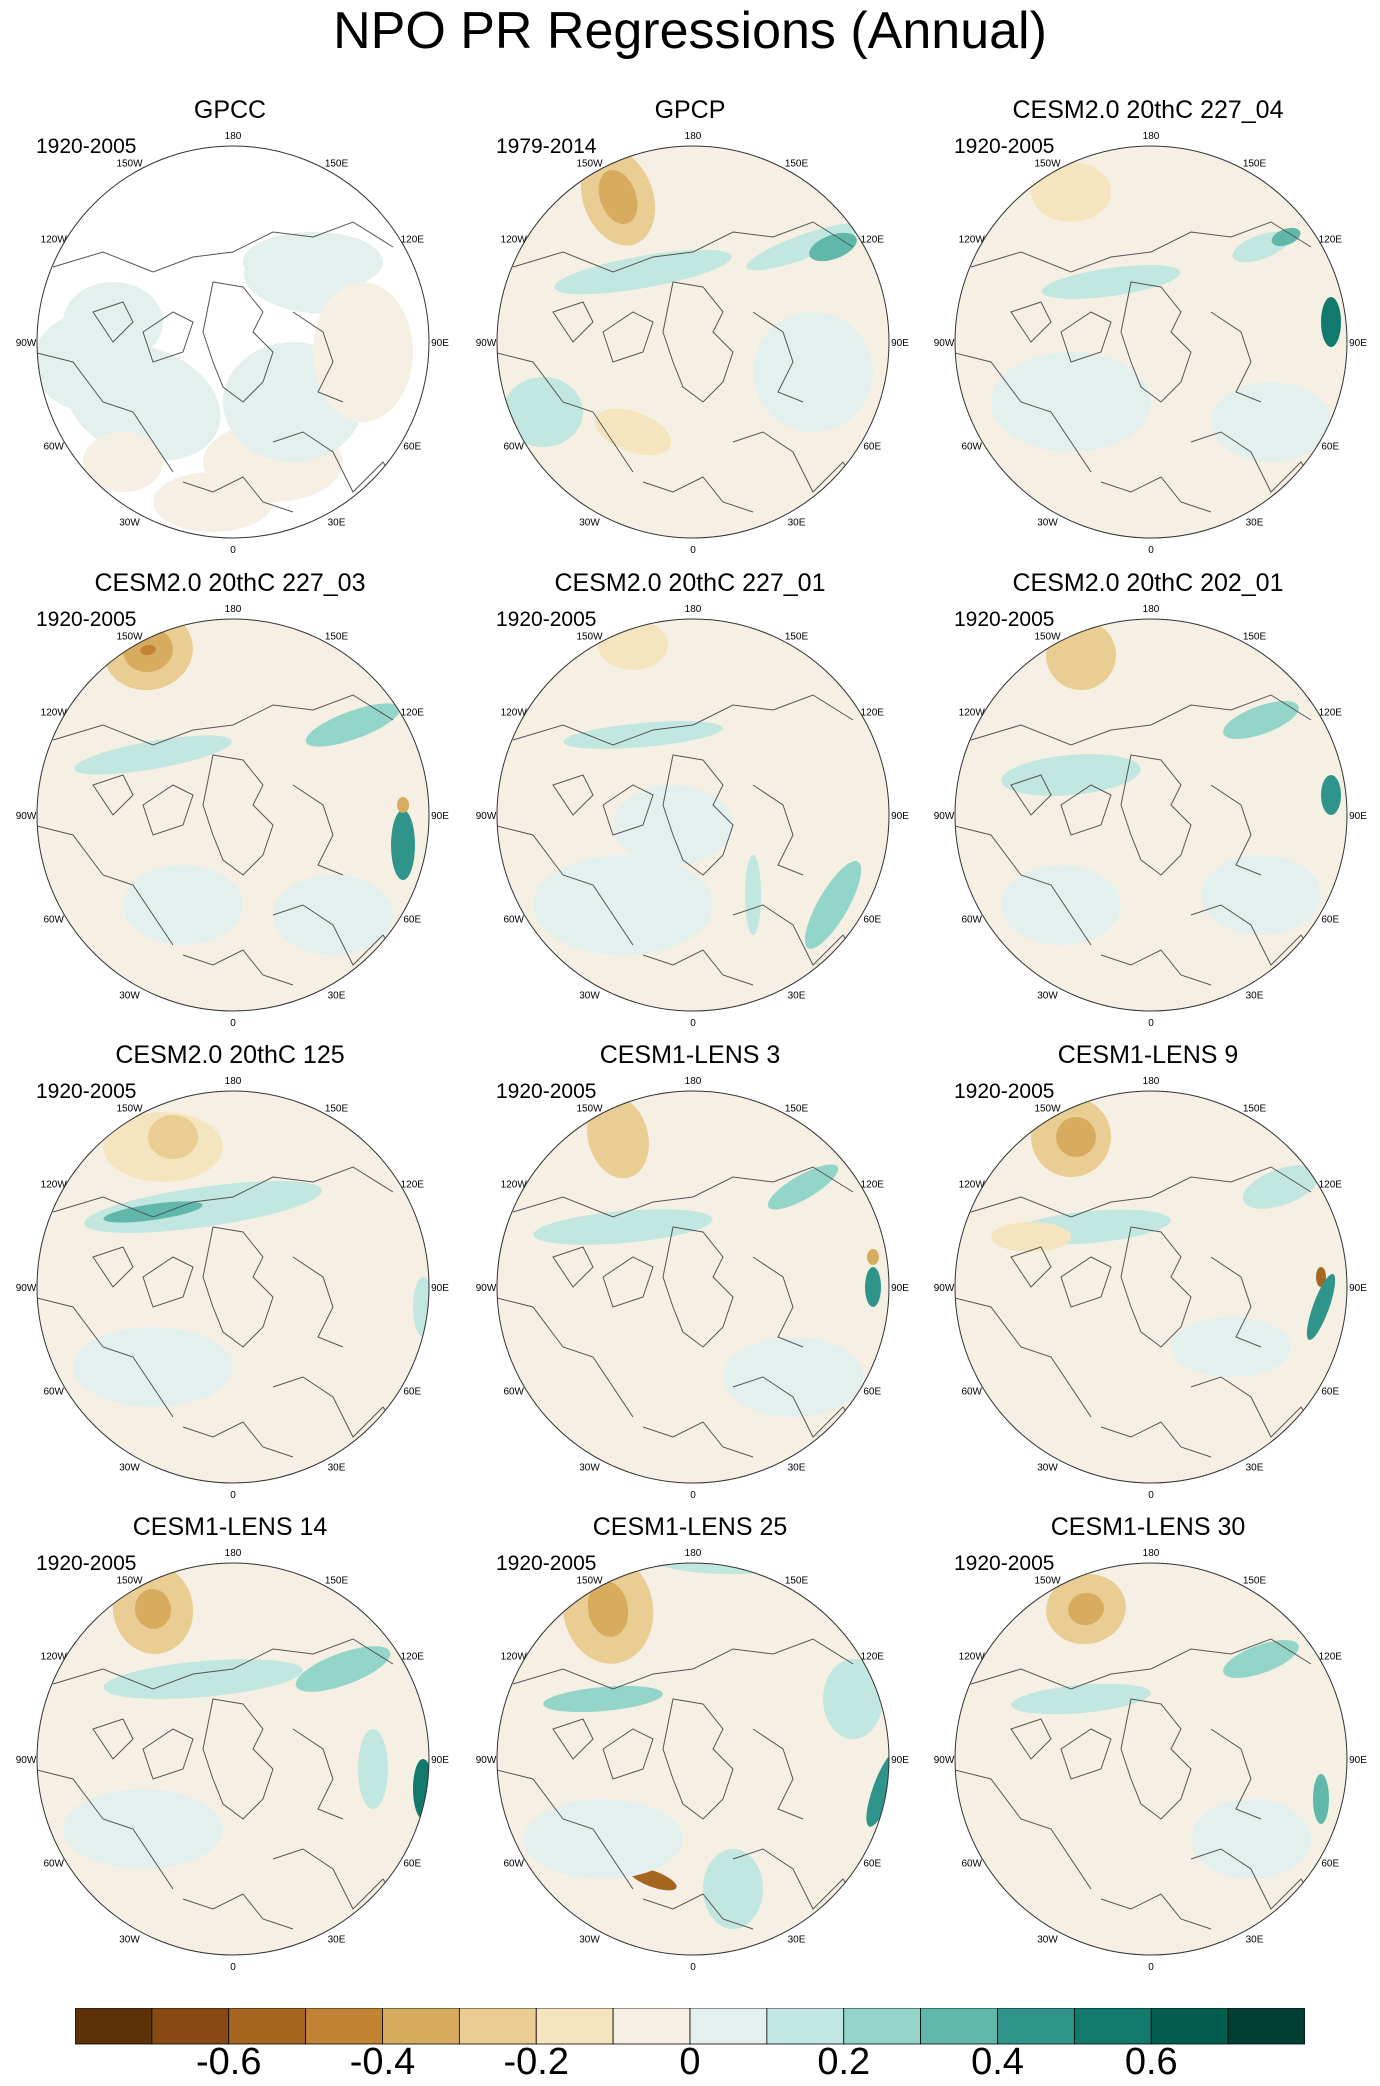 The image size is (1380, 2086). What do you see at coordinates (95, 362) in the screenshot?
I see `land-data-area` at bounding box center [95, 362].